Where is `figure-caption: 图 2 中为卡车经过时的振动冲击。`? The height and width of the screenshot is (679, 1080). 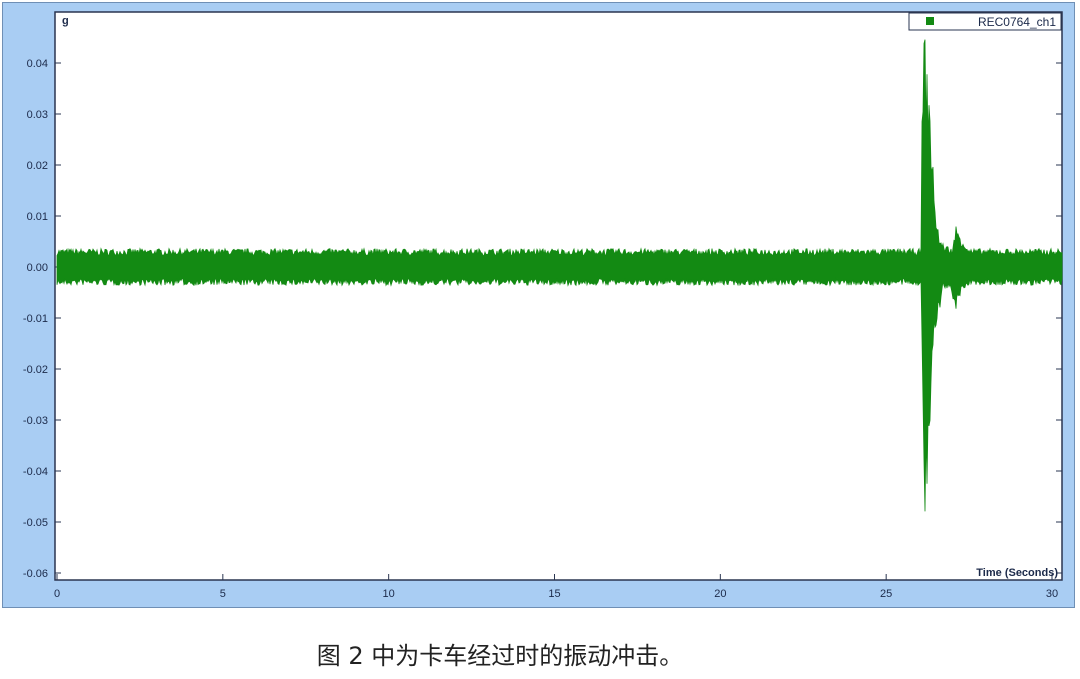
figure-caption: 图 2 中为卡车经过时的振动冲击。 is located at coordinates (500, 656).